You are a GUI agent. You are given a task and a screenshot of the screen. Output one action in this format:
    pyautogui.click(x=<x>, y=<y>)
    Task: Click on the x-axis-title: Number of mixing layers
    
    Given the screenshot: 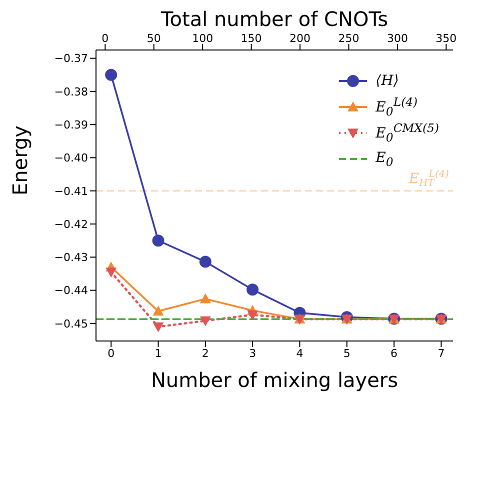 What is the action you would take?
    pyautogui.click(x=274, y=380)
    